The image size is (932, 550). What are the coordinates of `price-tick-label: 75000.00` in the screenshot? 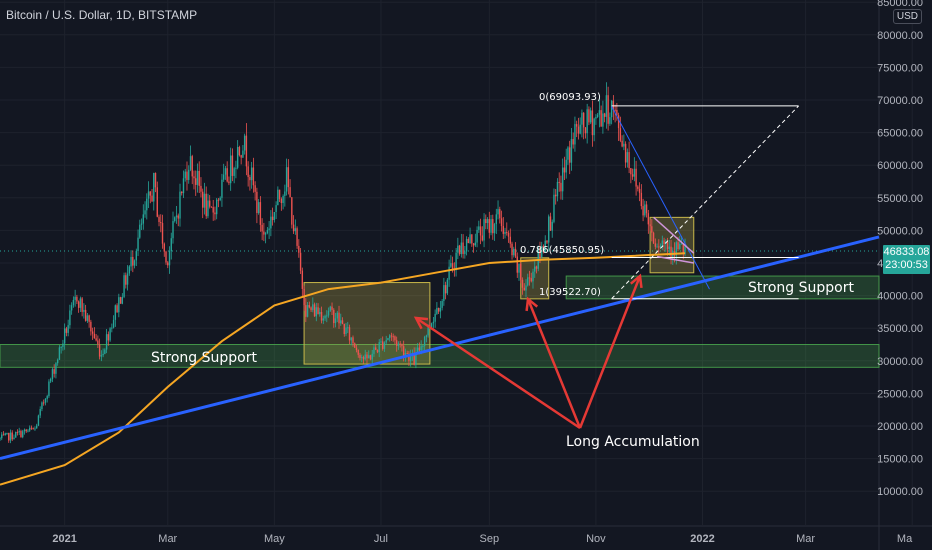 It's located at (900, 68).